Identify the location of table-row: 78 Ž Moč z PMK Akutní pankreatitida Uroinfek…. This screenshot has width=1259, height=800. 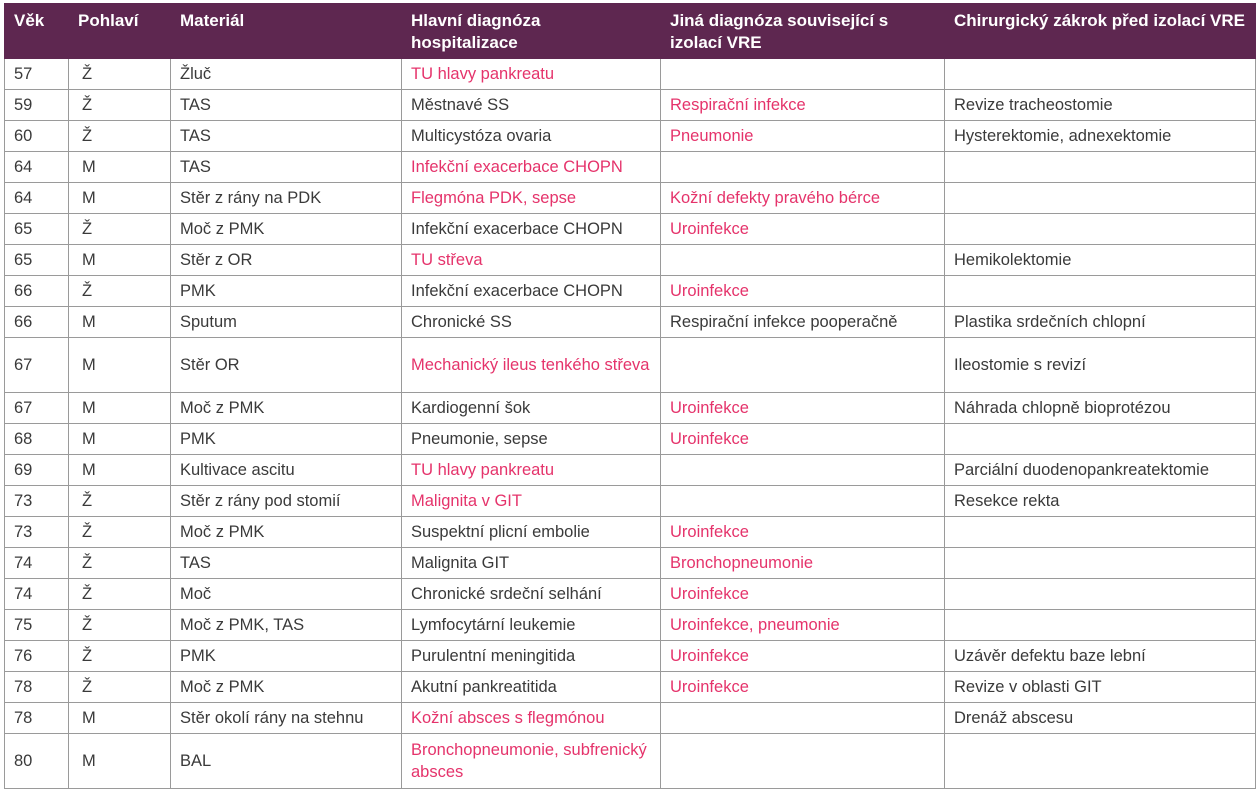
(630, 687).